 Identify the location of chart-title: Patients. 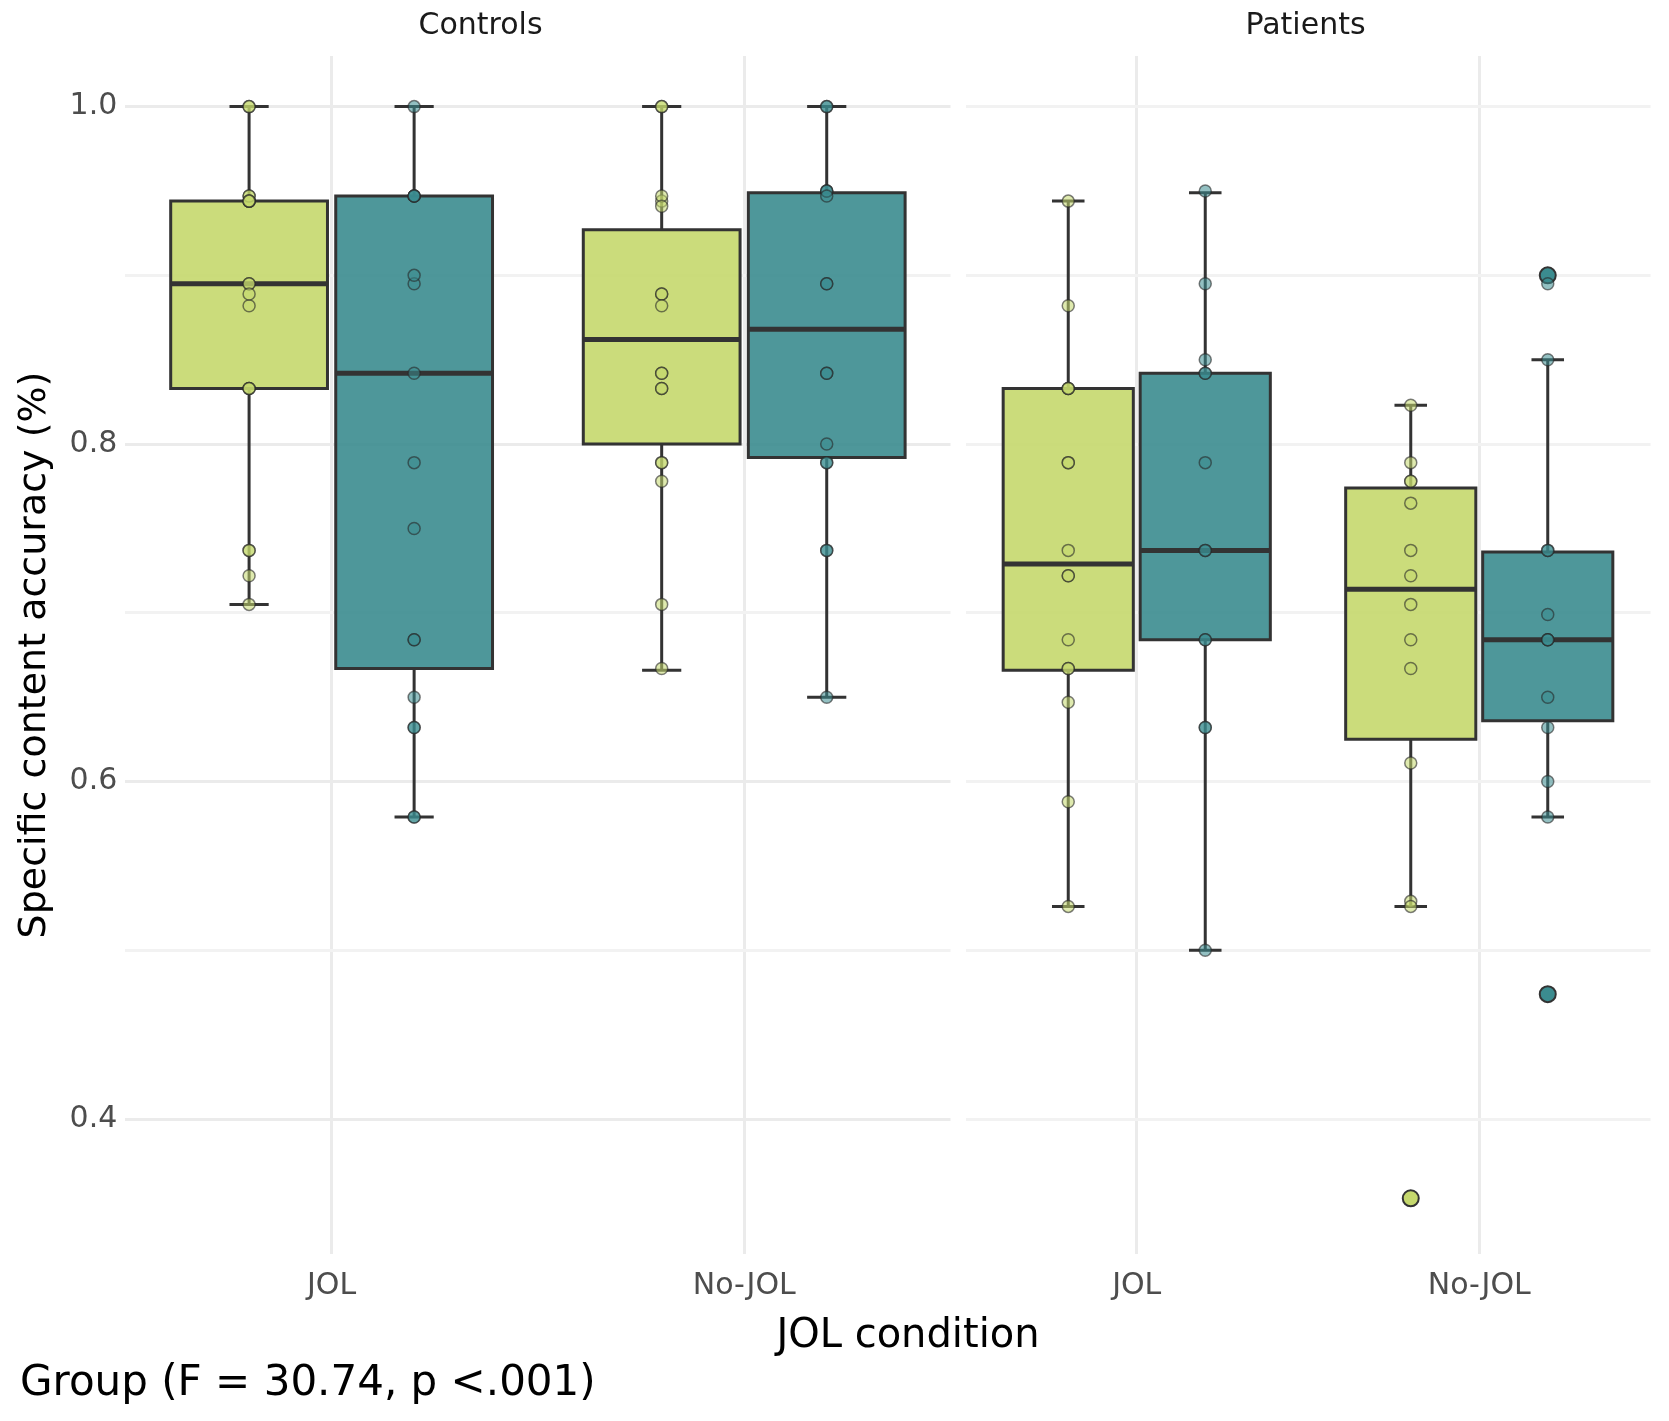
(1305, 23).